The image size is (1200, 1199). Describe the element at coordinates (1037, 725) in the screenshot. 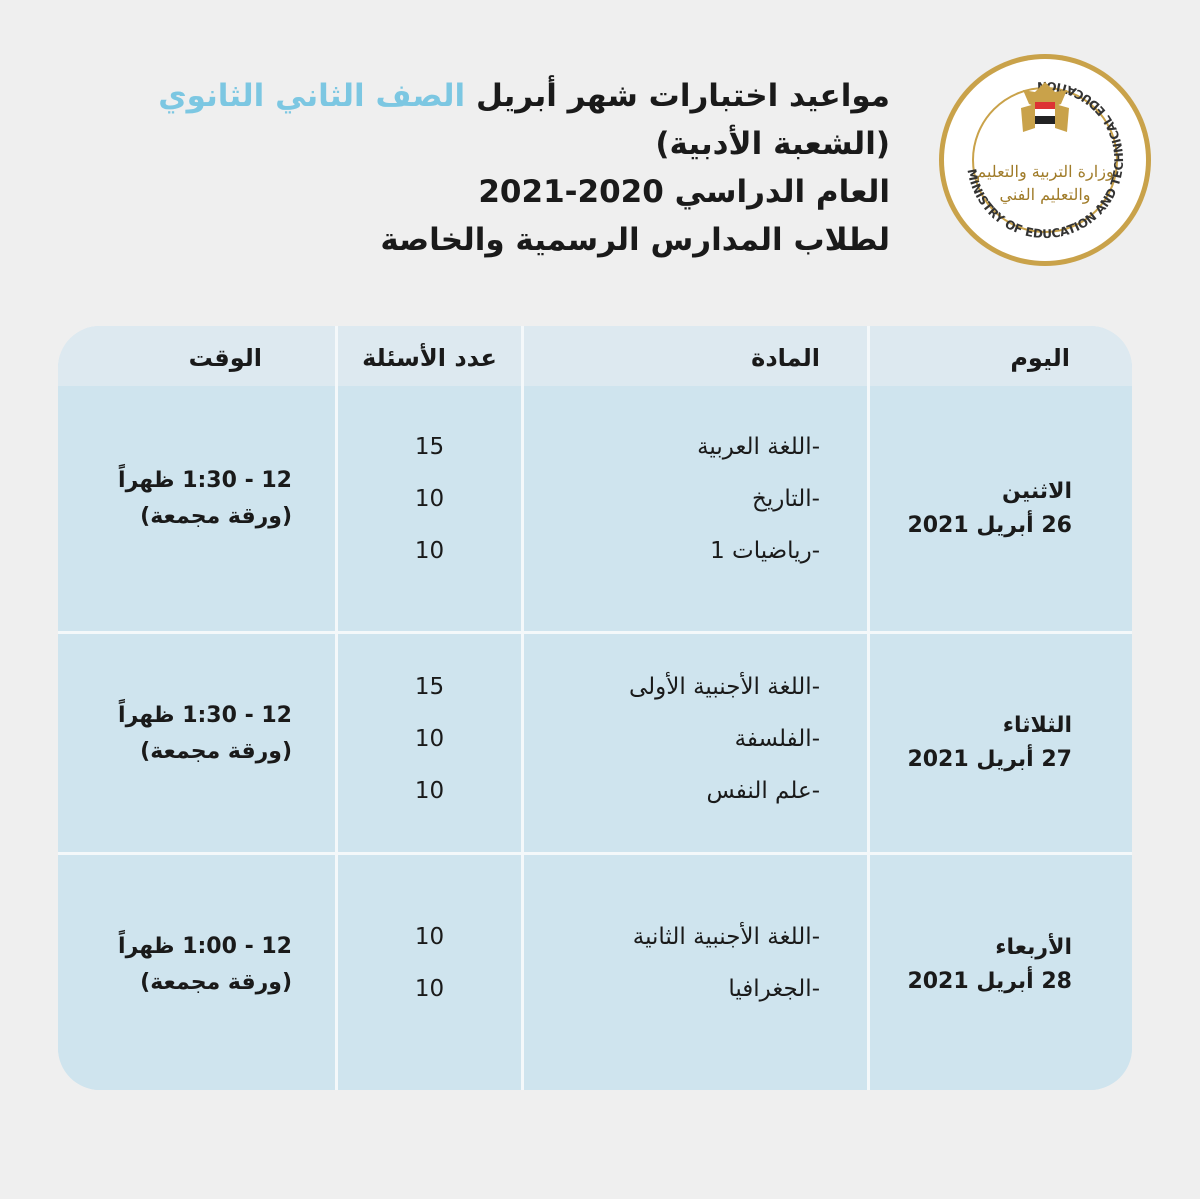

I see `day-name: الثلاثاء` at that location.